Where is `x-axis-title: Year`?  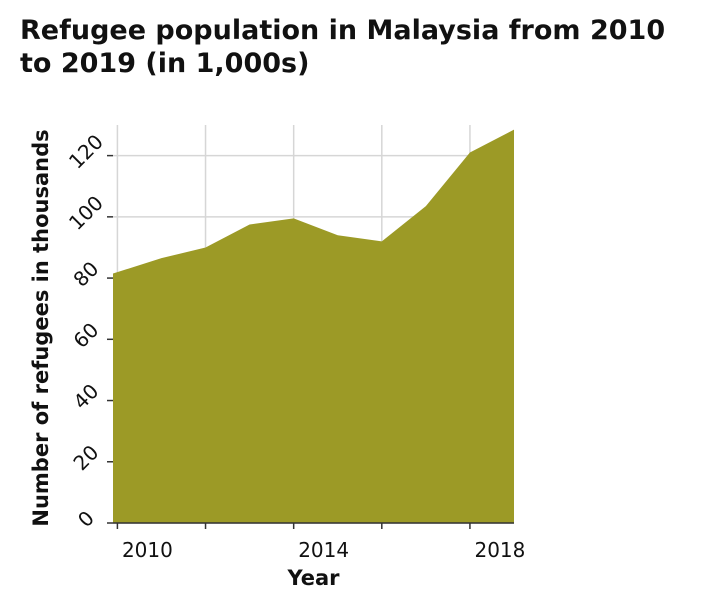
x-axis-title: Year is located at coordinates (313, 578).